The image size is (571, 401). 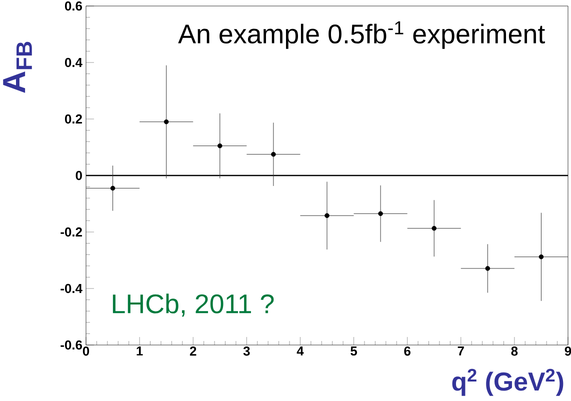 What do you see at coordinates (193, 305) in the screenshot?
I see `annotation: LHCb, 2011 ?` at bounding box center [193, 305].